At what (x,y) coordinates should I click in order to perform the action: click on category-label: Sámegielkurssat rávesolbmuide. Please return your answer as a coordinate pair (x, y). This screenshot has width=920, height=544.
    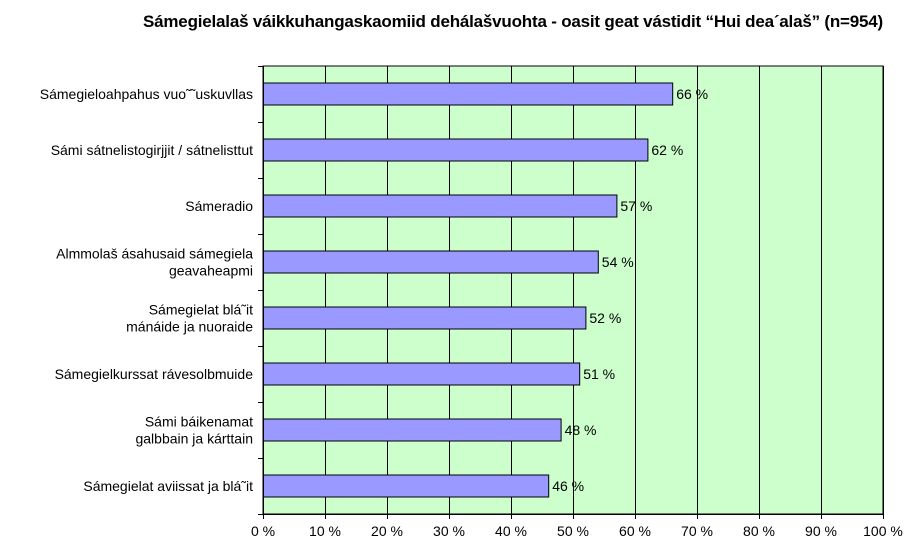
    Looking at the image, I should click on (154, 374).